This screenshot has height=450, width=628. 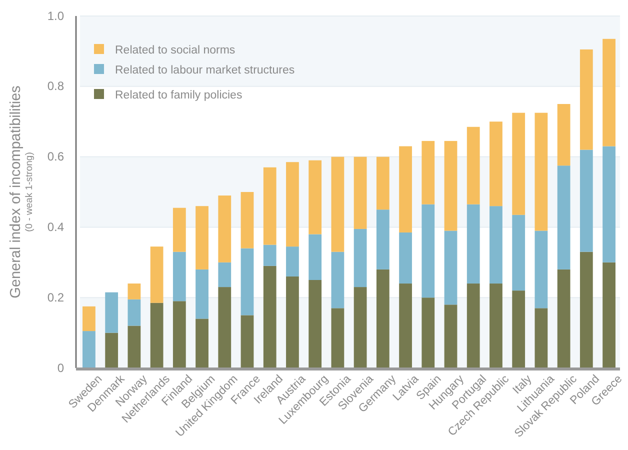 What do you see at coordinates (55, 15) in the screenshot?
I see `y-tick-label: 1.0` at bounding box center [55, 15].